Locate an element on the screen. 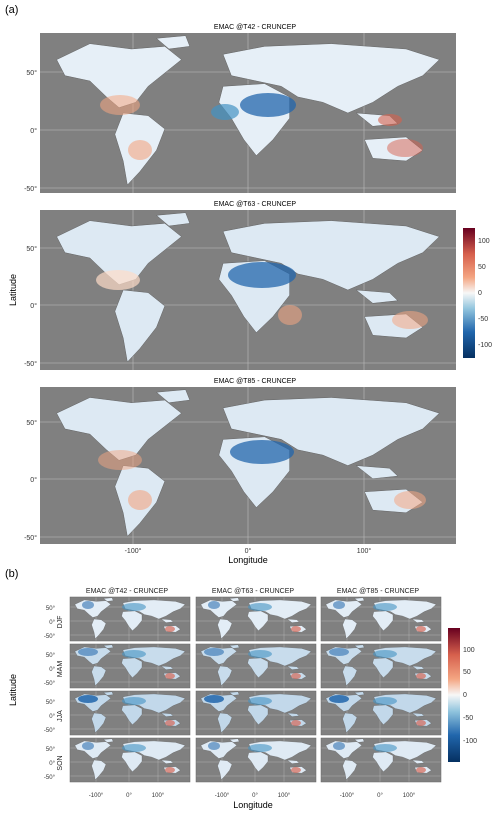 Image resolution: width=500 pixels, height=816 pixels. panel-b-row-labels: DJF MAM JJA SON is located at coordinates (60, 693).